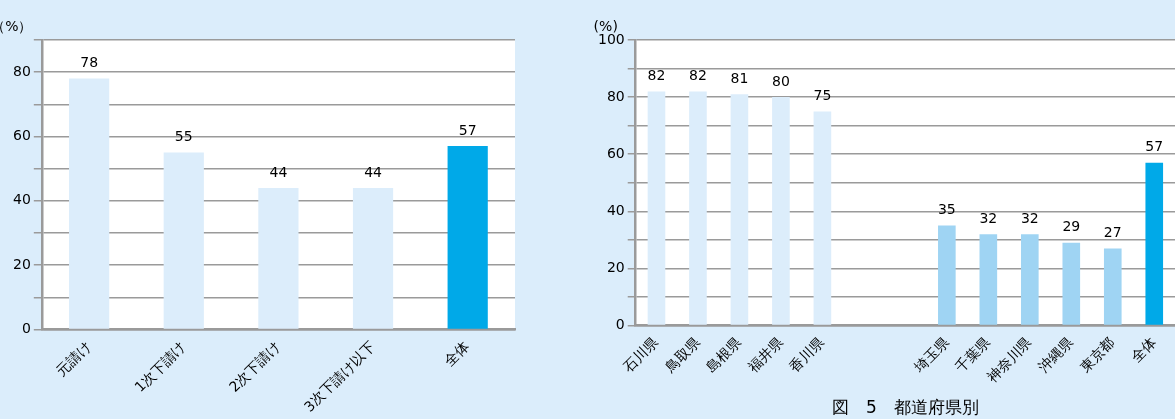  What do you see at coordinates (641, 354) in the screenshot?
I see `x-tick-label: 石川県` at bounding box center [641, 354].